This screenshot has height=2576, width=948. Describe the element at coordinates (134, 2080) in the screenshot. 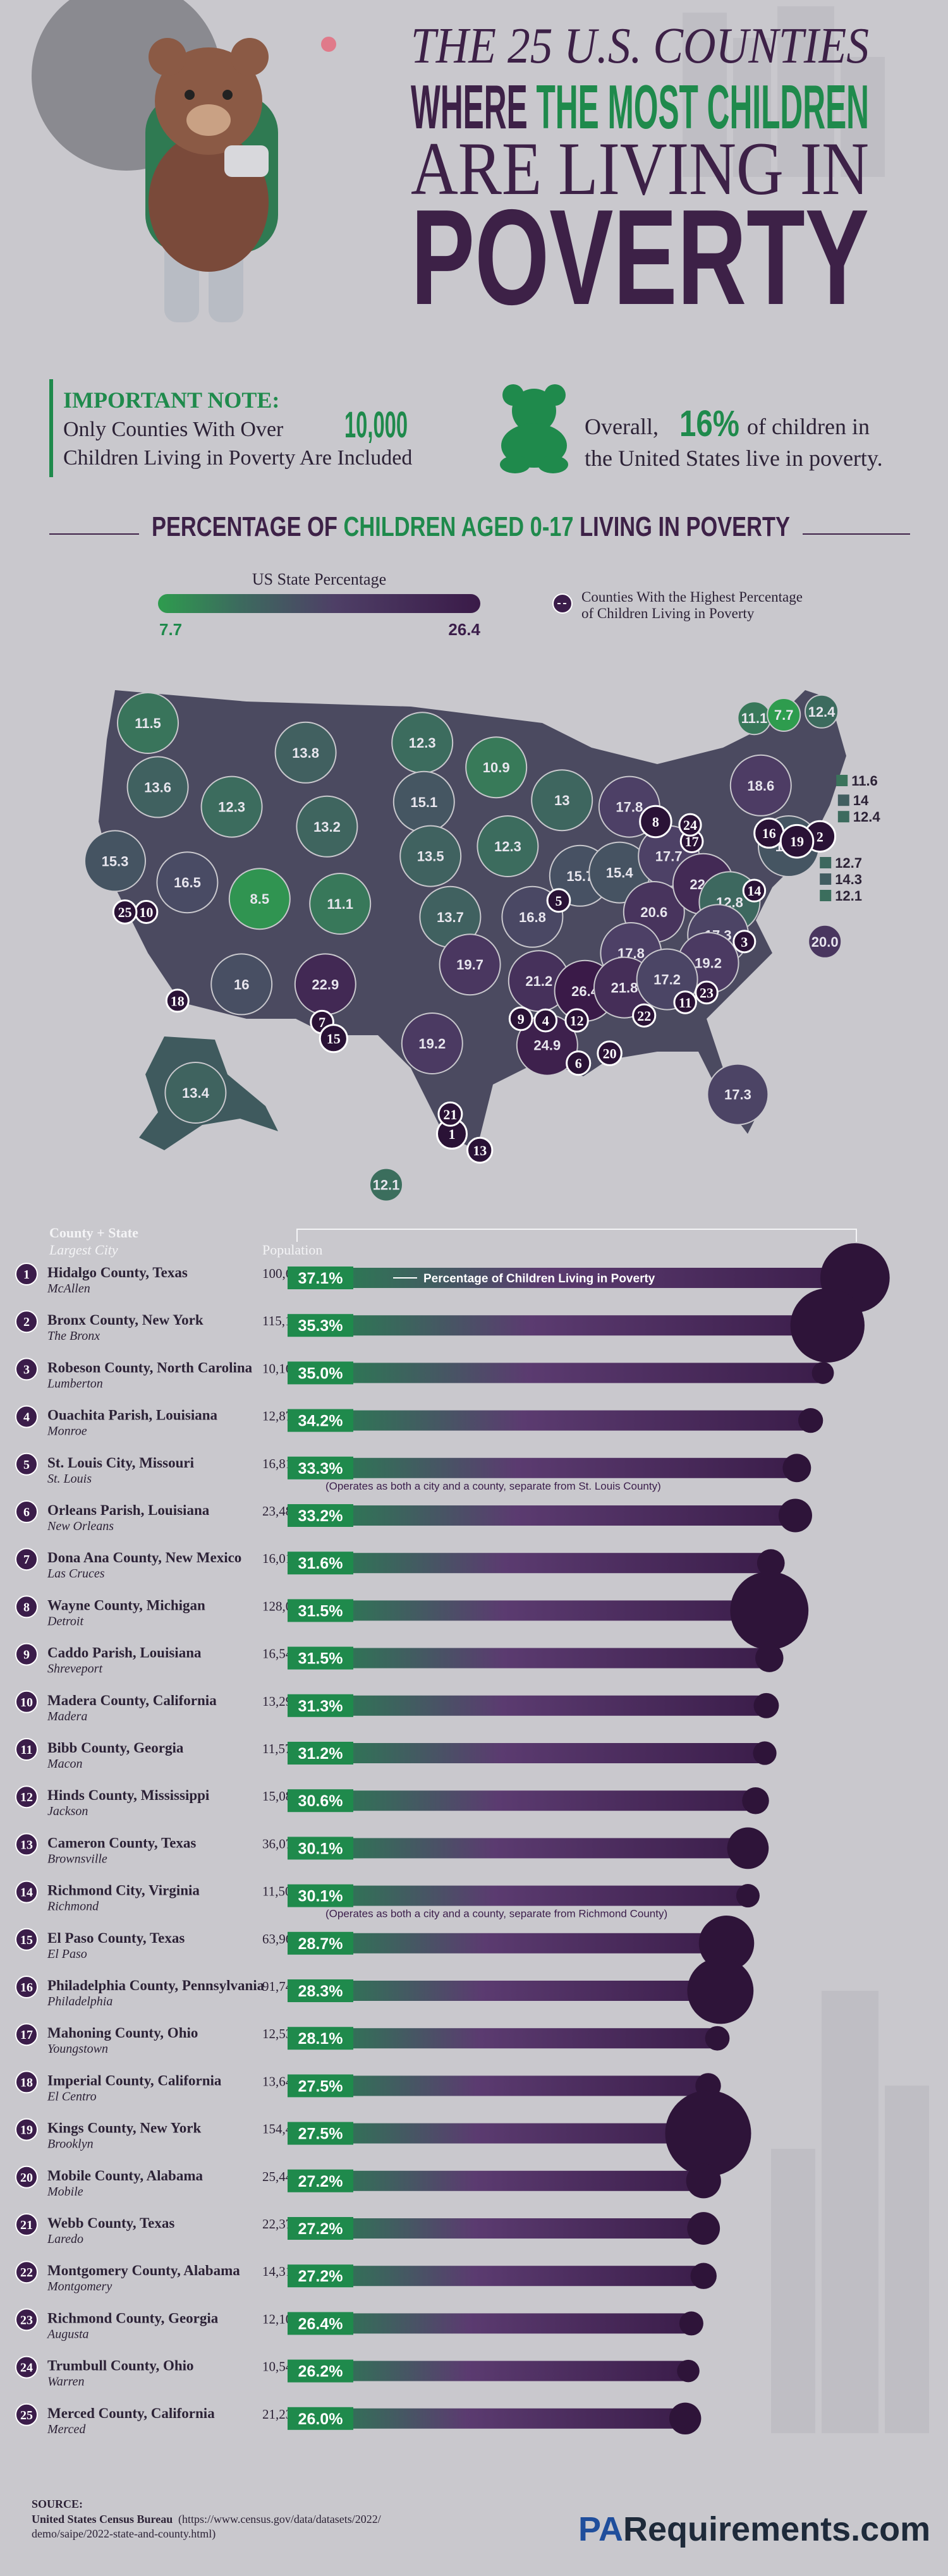

I see `county-name: Imperial County, California` at that location.